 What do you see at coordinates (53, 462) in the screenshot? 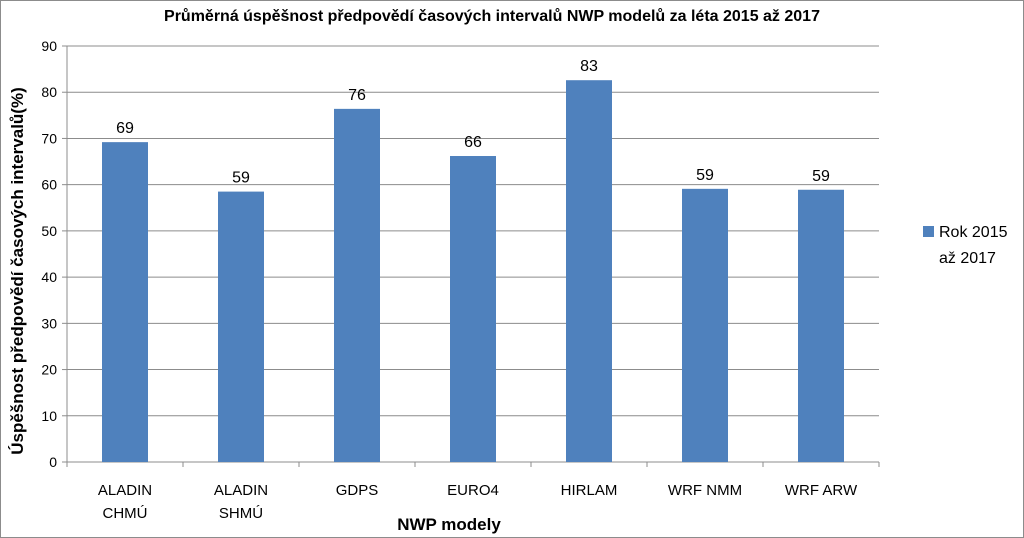
I see `y-tick-label: 0` at bounding box center [53, 462].